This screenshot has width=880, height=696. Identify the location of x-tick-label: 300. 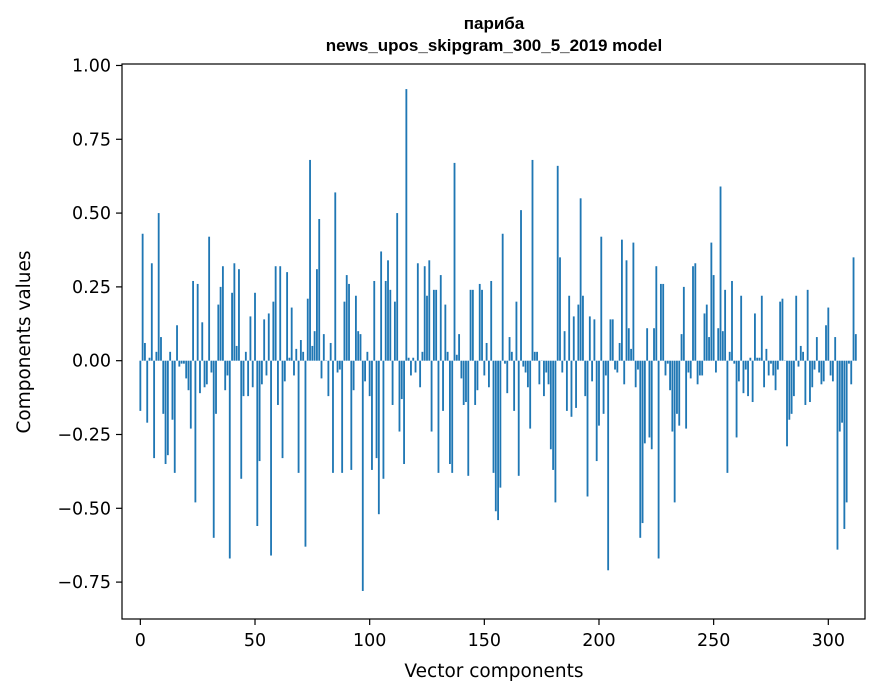
(828, 641).